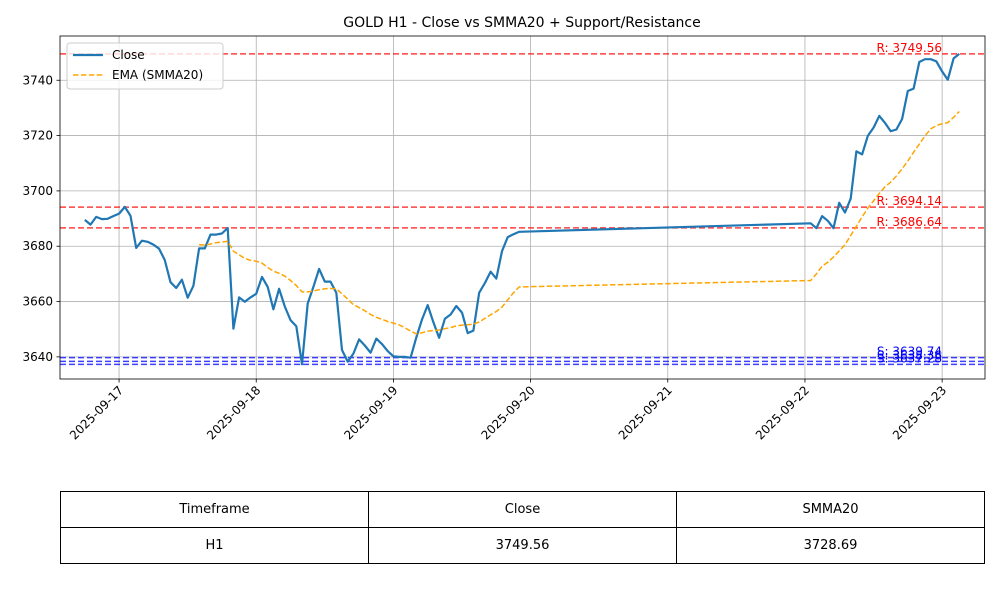 This screenshot has width=1000, height=600. Describe the element at coordinates (37, 191) in the screenshot. I see `y-tick-label: 3700` at that location.